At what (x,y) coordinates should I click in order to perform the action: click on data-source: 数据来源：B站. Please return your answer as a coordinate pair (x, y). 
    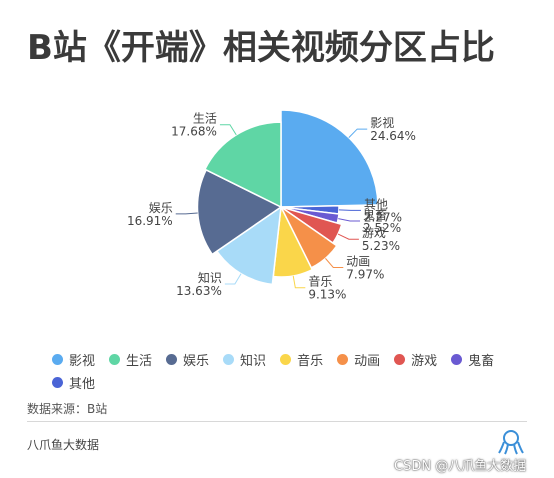
    Looking at the image, I should click on (67, 409).